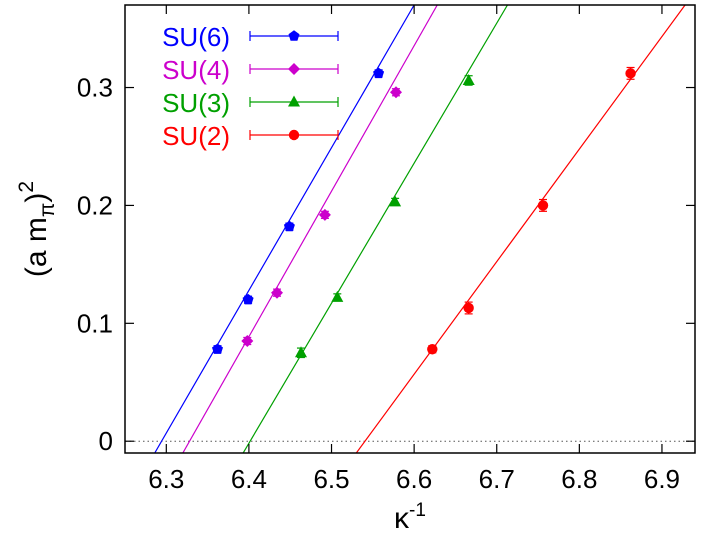 The image size is (706, 535). What do you see at coordinates (106, 441) in the screenshot?
I see `y-tick-label: 0` at bounding box center [106, 441].